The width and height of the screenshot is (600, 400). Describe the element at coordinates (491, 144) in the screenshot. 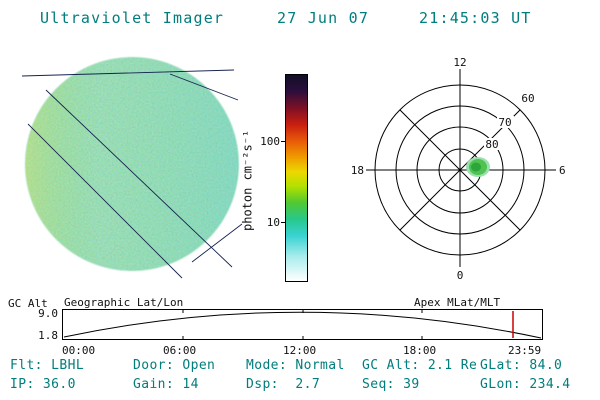

I see `mlat-label-80: 80` at that location.